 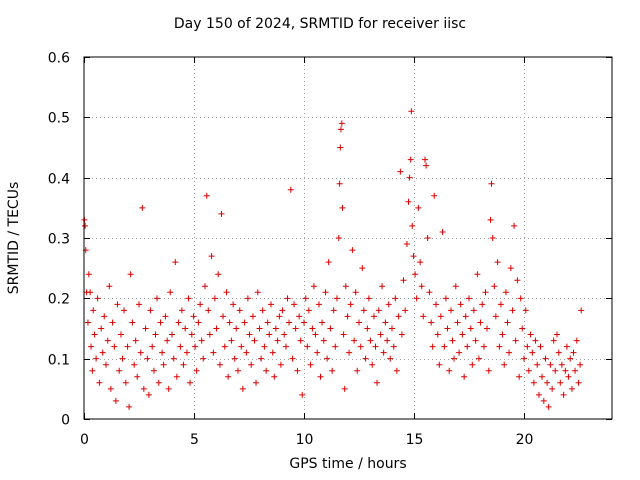 What do you see at coordinates (59, 300) in the screenshot?
I see `y-tick-label: 0.2` at bounding box center [59, 300].